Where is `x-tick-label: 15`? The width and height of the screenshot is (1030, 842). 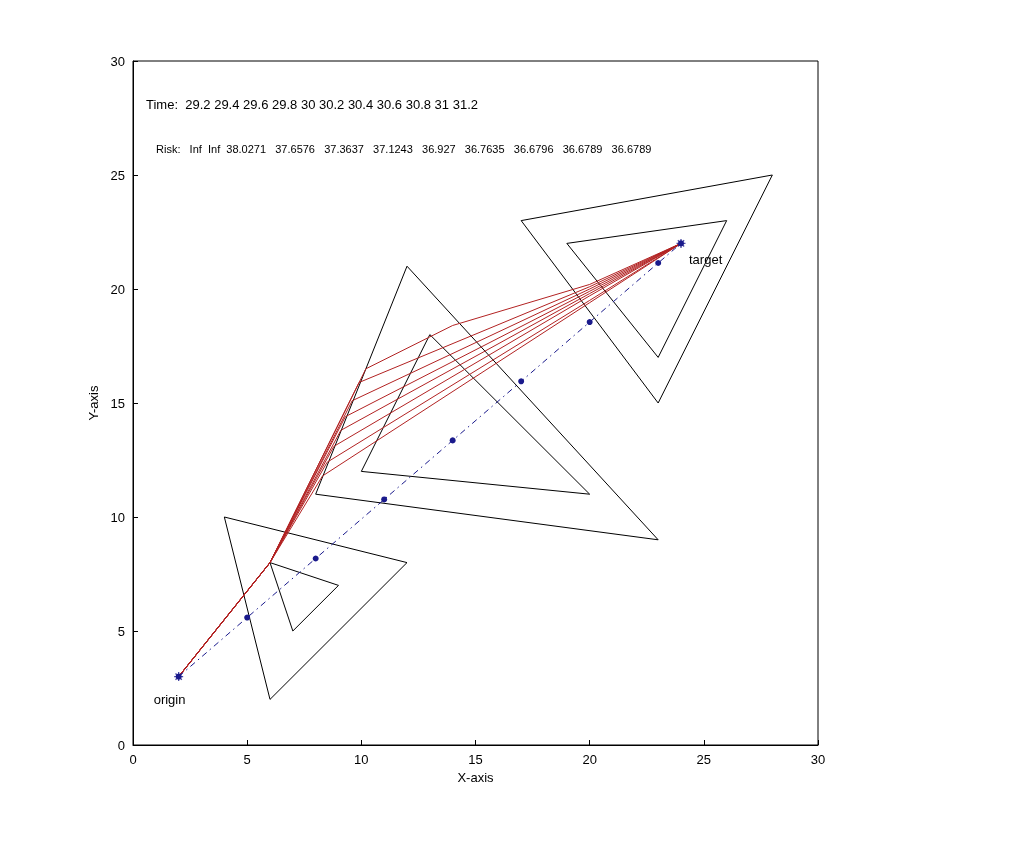 x-tick-label: 15 is located at coordinates (475, 759).